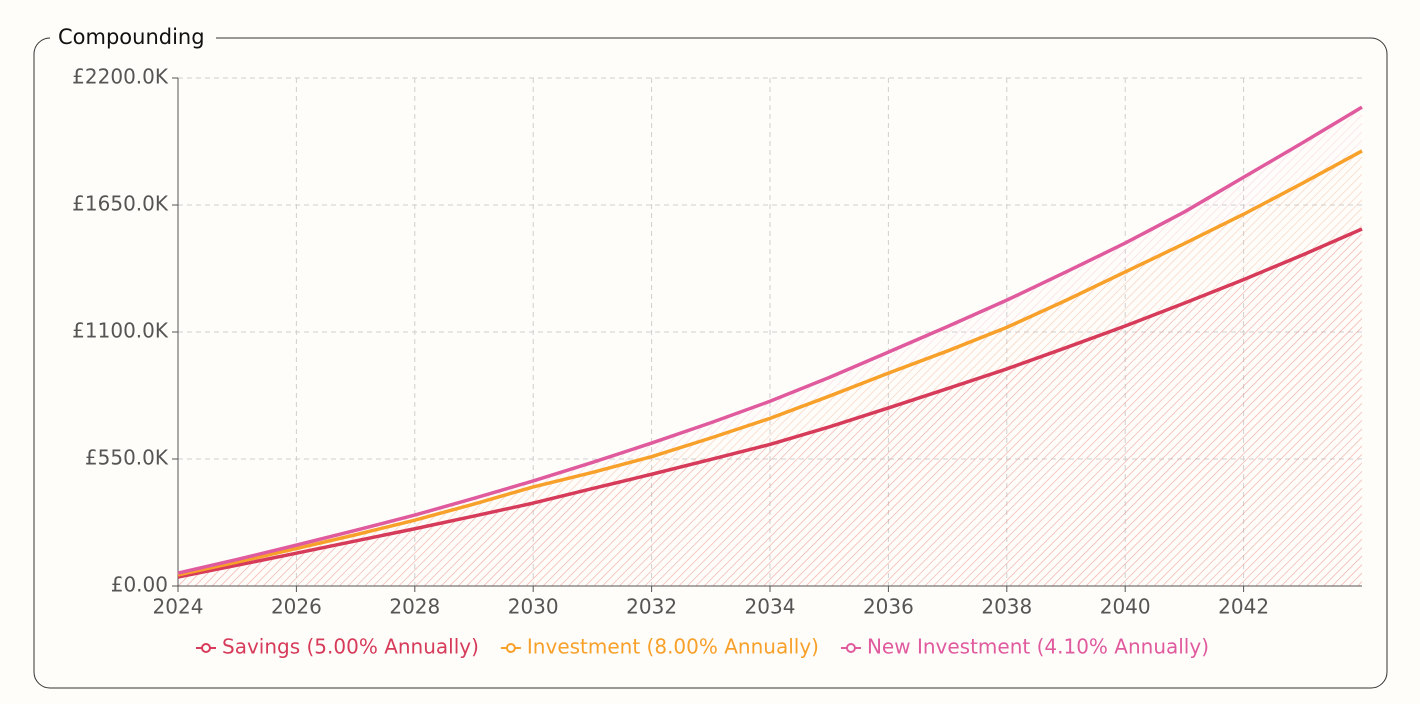 The width and height of the screenshot is (1420, 704). What do you see at coordinates (178, 607) in the screenshot?
I see `x-tick-label: 2024` at bounding box center [178, 607].